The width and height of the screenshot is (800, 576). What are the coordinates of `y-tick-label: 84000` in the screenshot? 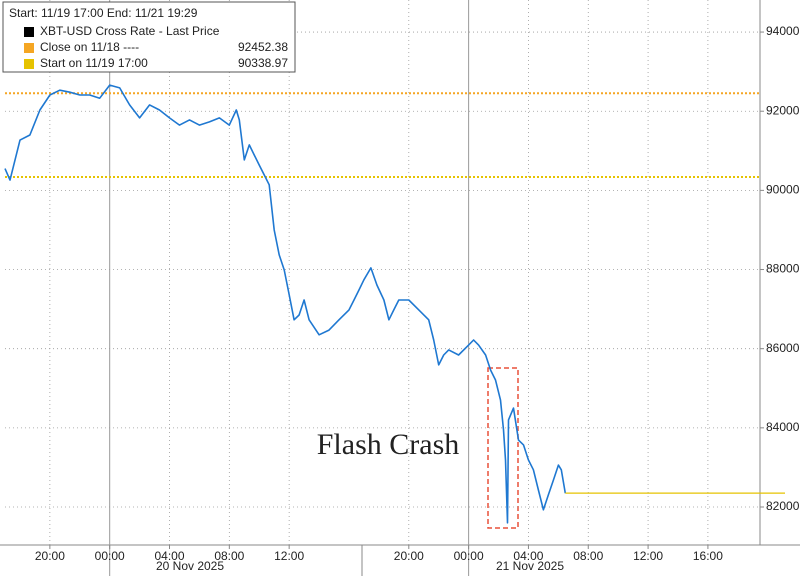 It's located at (783, 427).